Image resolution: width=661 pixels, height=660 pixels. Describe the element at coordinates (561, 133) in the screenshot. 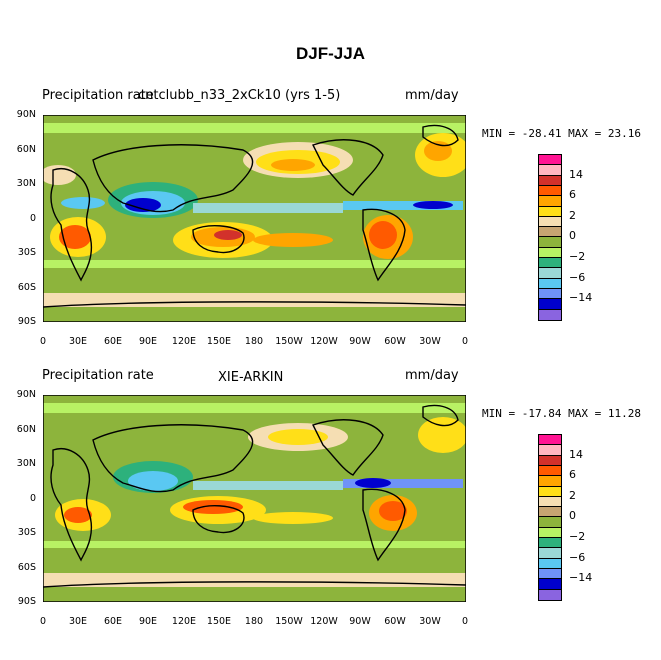

I see `panel-minmax: MIN = -28.41 MAX = 23.16` at that location.